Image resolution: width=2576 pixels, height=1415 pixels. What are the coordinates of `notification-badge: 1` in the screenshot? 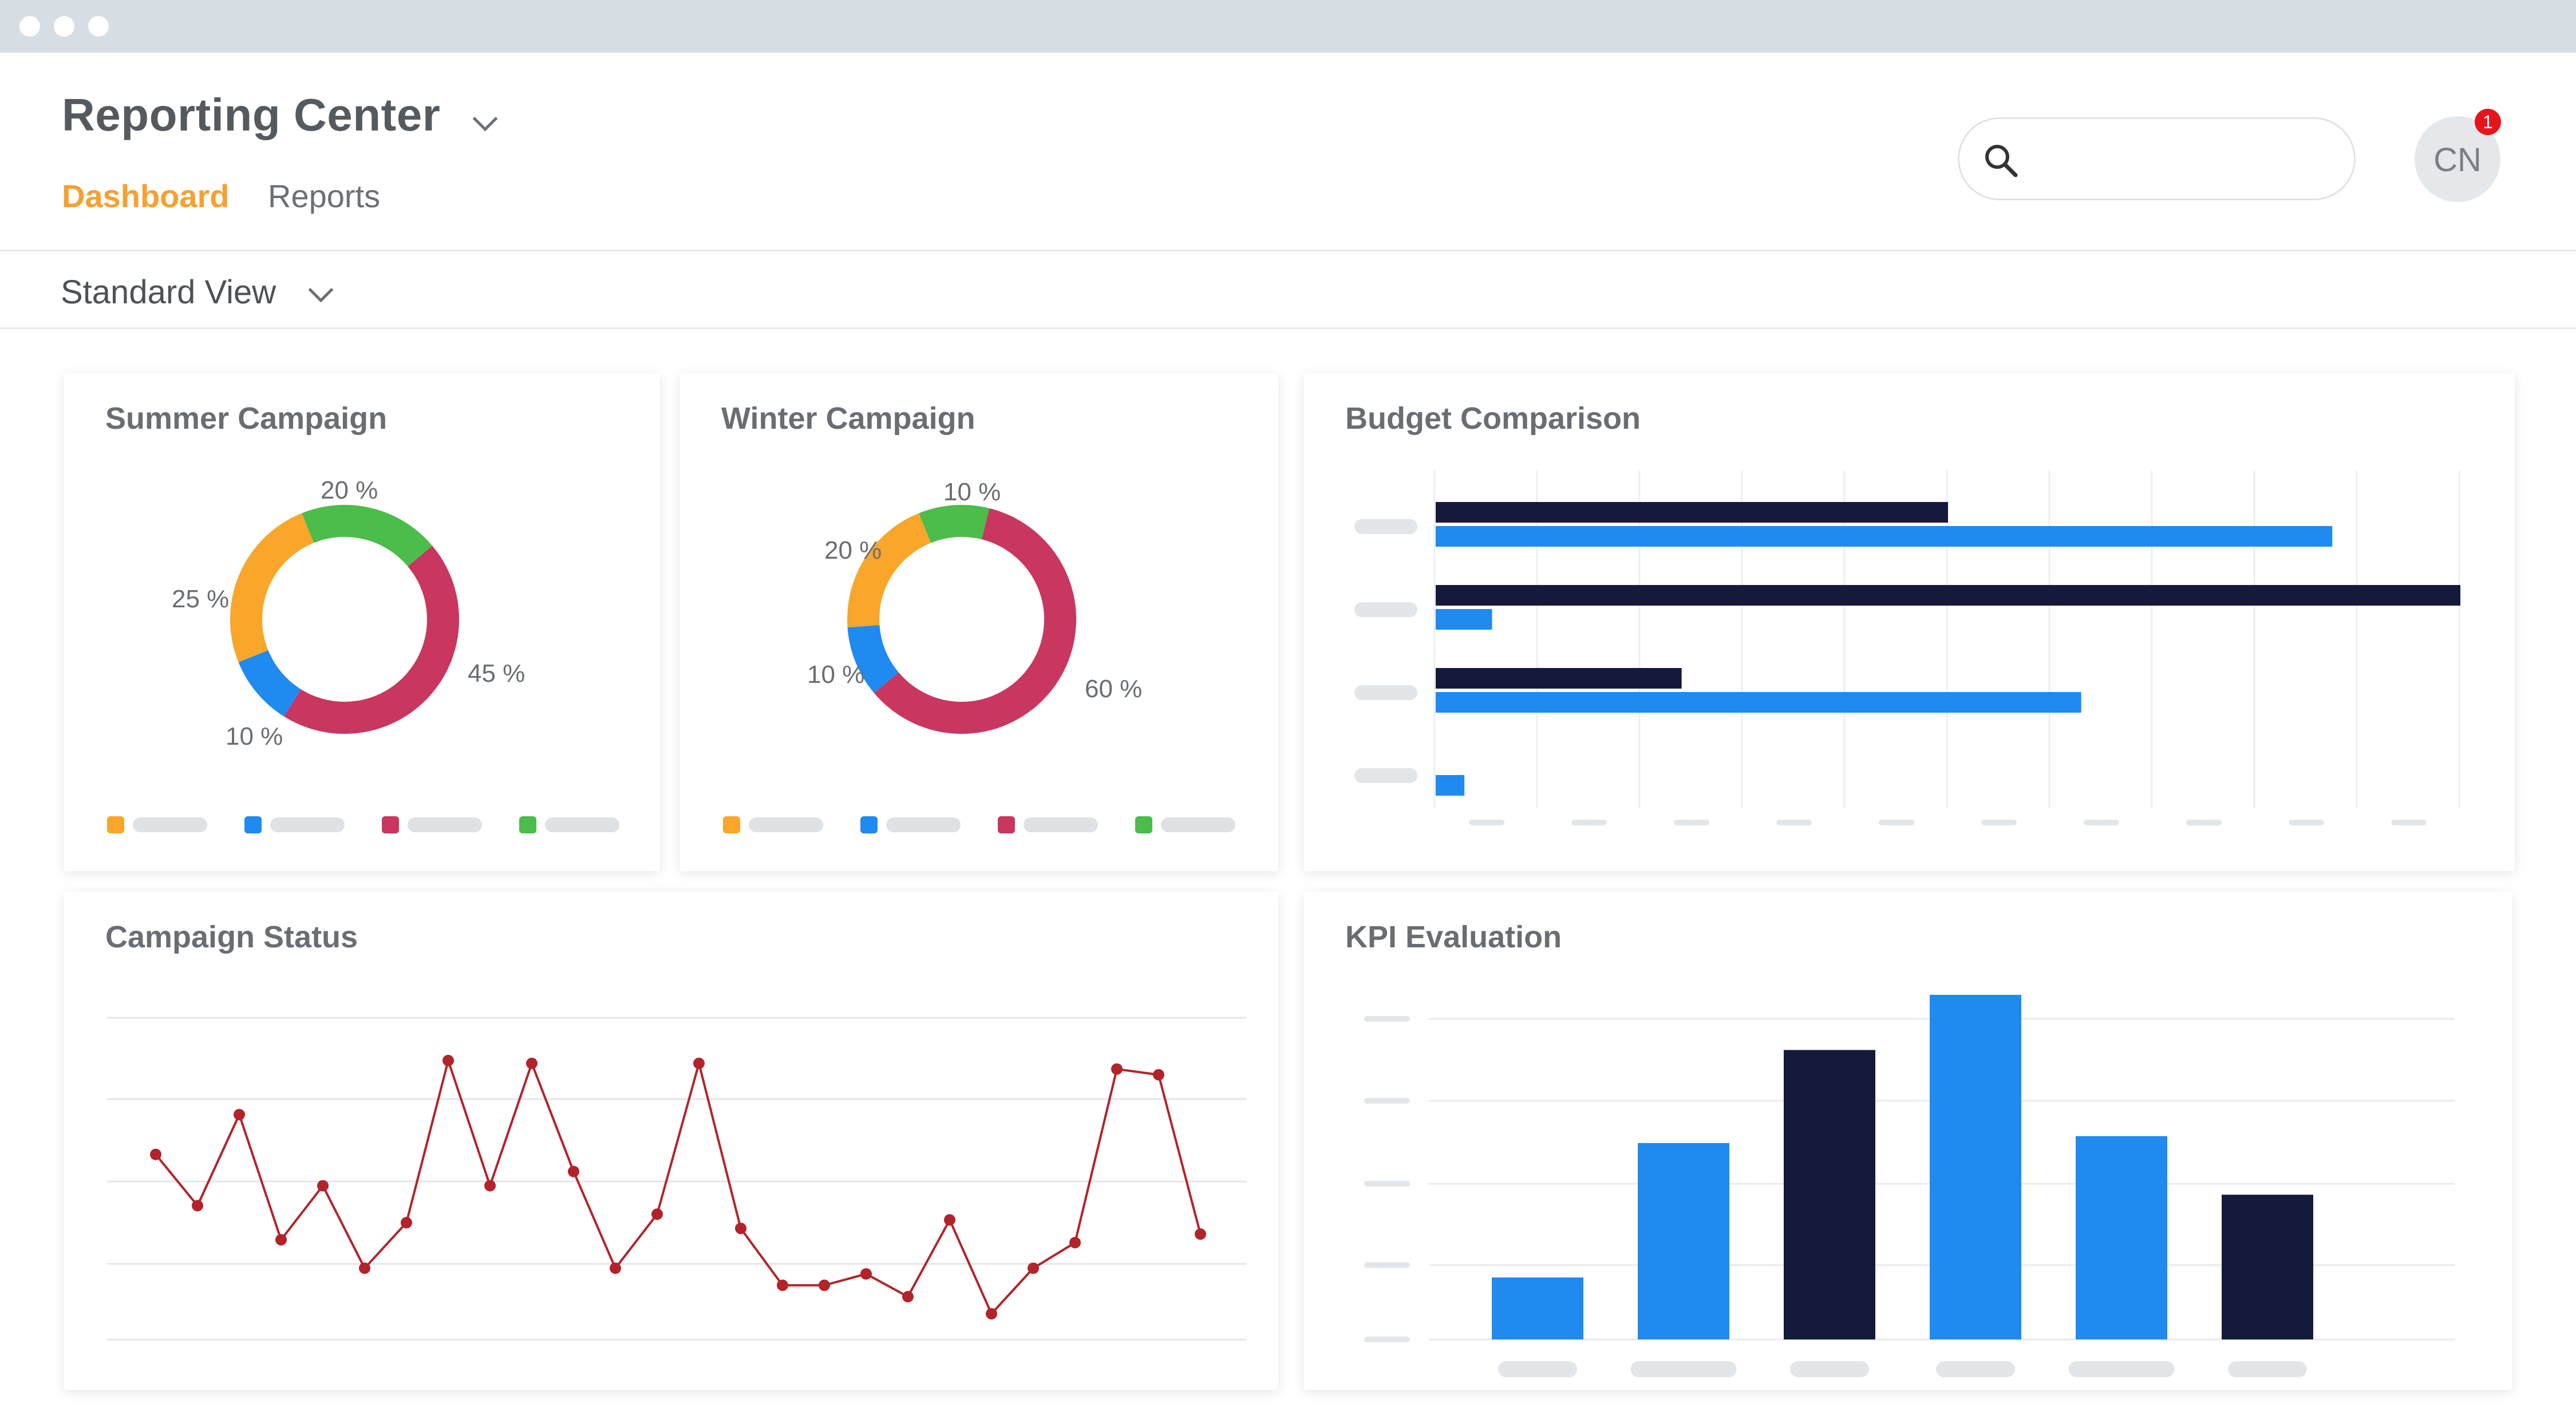 It's located at (2488, 122).